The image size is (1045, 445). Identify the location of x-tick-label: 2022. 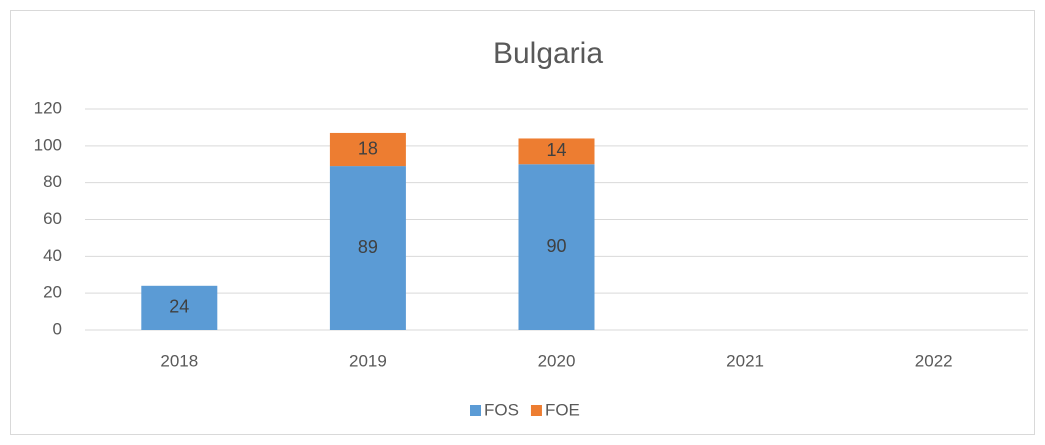
(934, 360).